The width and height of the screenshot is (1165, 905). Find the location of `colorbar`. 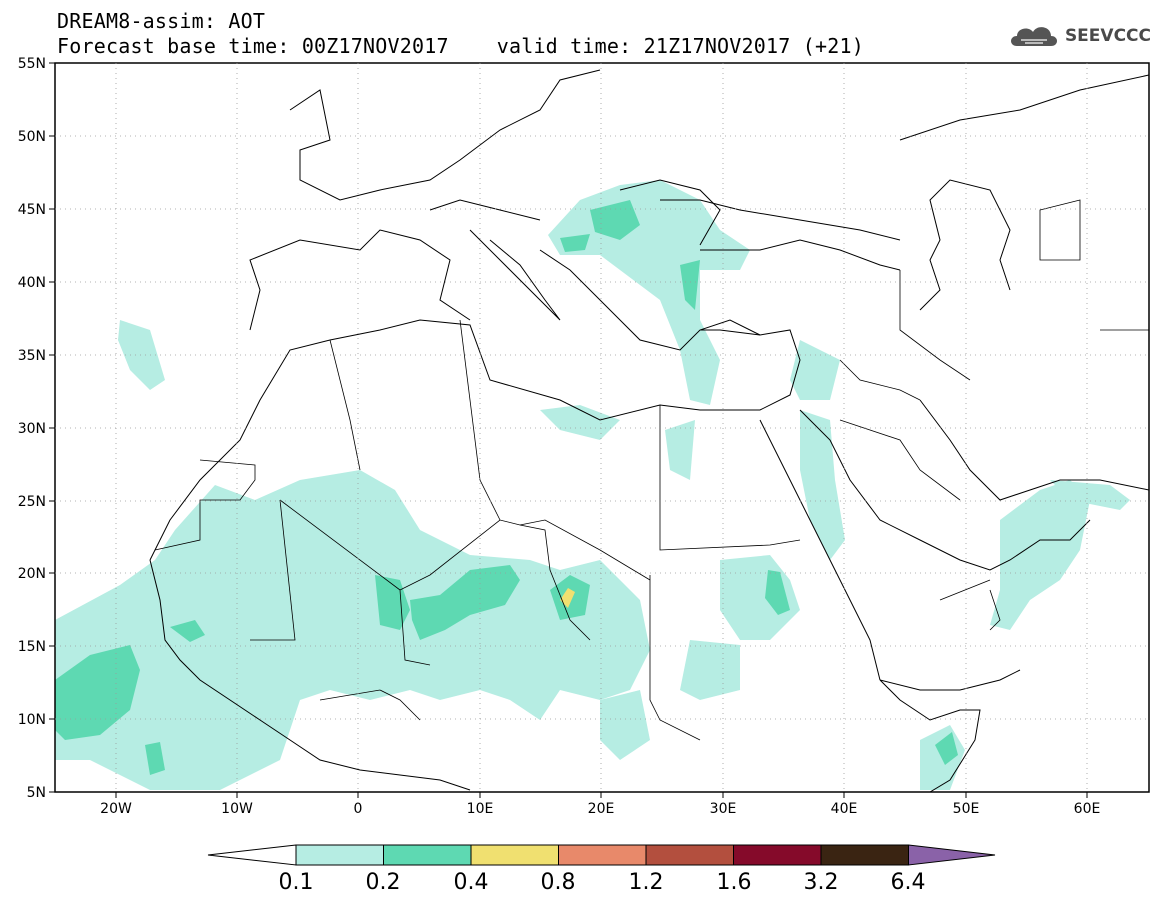

colorbar is located at coordinates (601, 855).